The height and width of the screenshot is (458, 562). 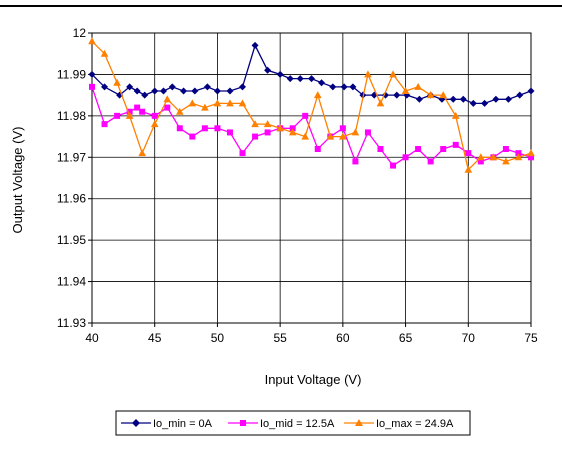 What do you see at coordinates (71, 282) in the screenshot?
I see `y-tick-label: 11.94` at bounding box center [71, 282].